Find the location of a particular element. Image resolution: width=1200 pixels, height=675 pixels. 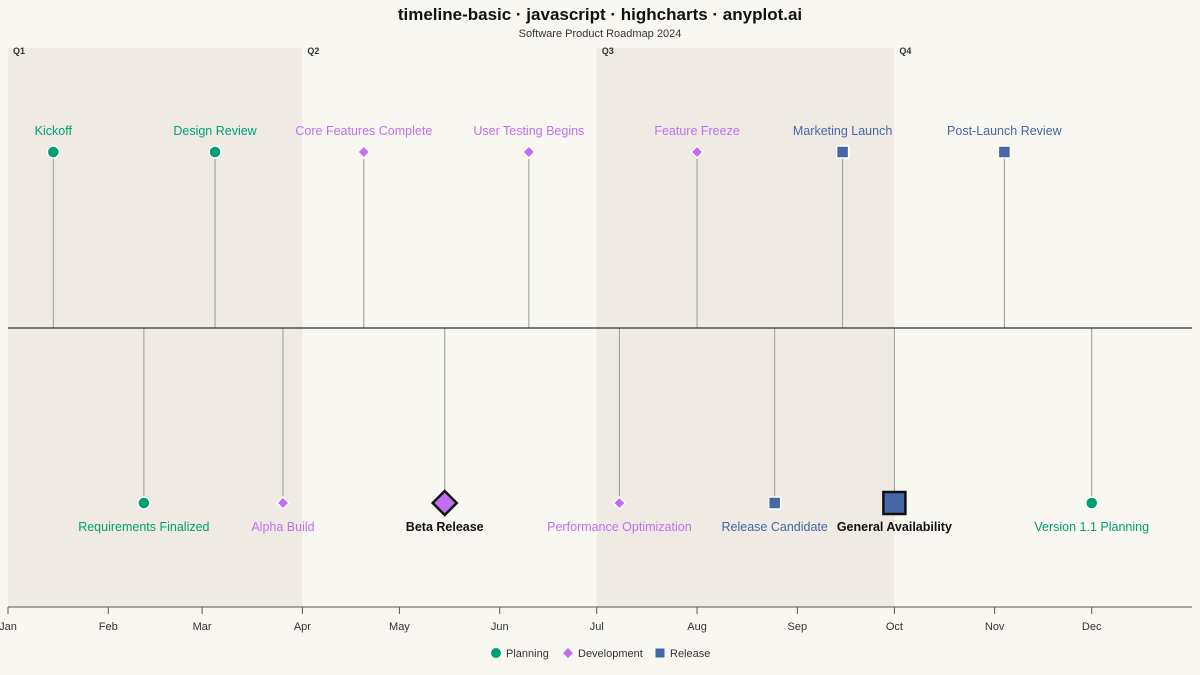

legend-symbol-square is located at coordinates (660, 653).